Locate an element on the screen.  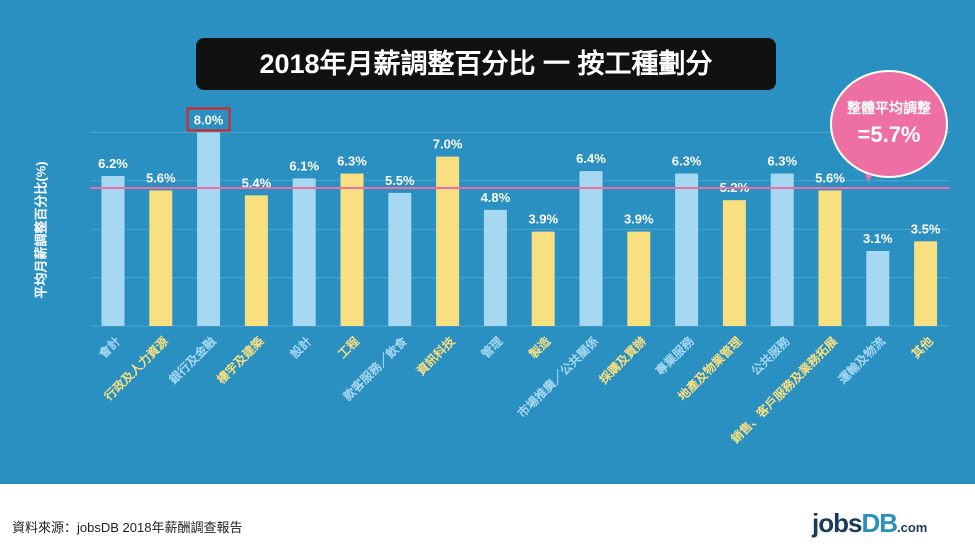
category-label: 採購及買辦 is located at coordinates (622, 360).